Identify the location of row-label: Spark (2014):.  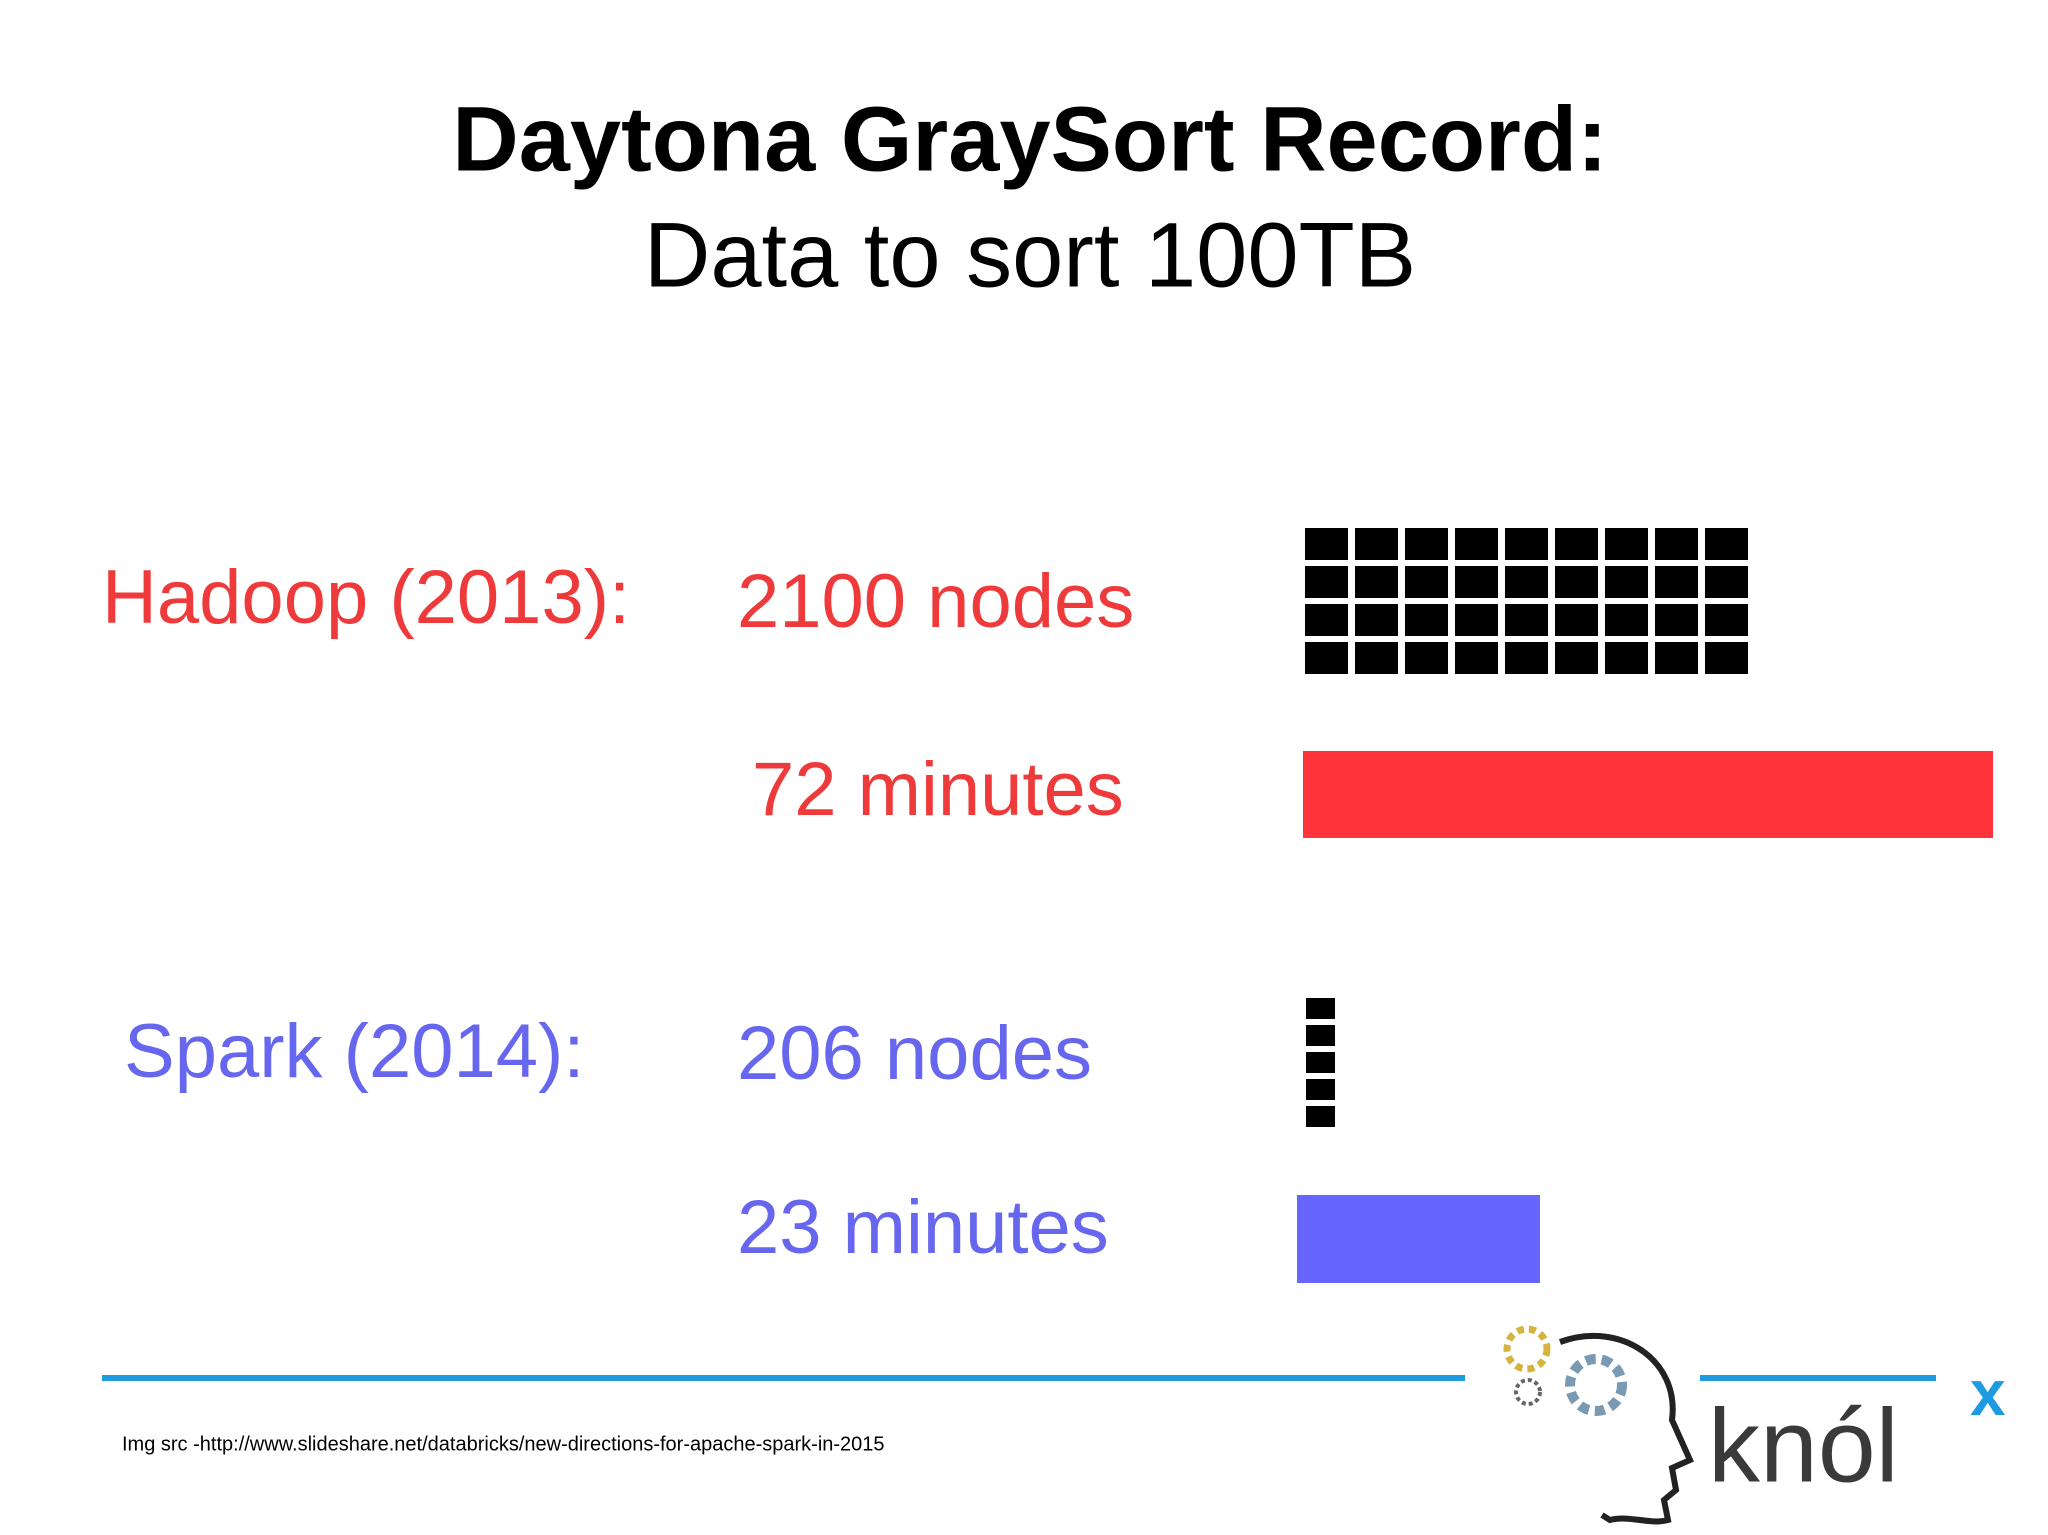
(354, 1051).